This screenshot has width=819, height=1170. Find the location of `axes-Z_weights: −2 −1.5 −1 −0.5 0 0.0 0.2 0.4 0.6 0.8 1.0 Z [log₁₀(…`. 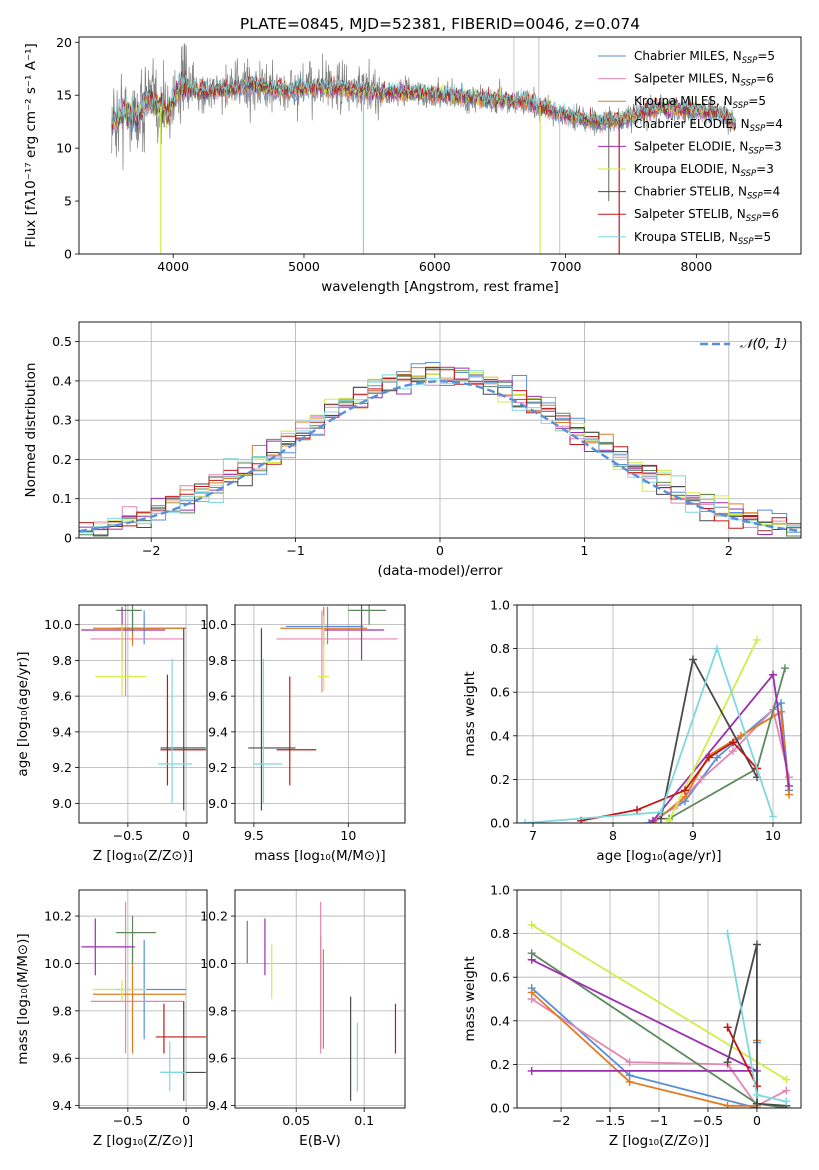

axes-Z_weights: −2 −1.5 −1 −0.5 0 0.0 0.2 0.4 0.6 0.8 1.0 Z [log₁₀(… is located at coordinates (632, 1016).